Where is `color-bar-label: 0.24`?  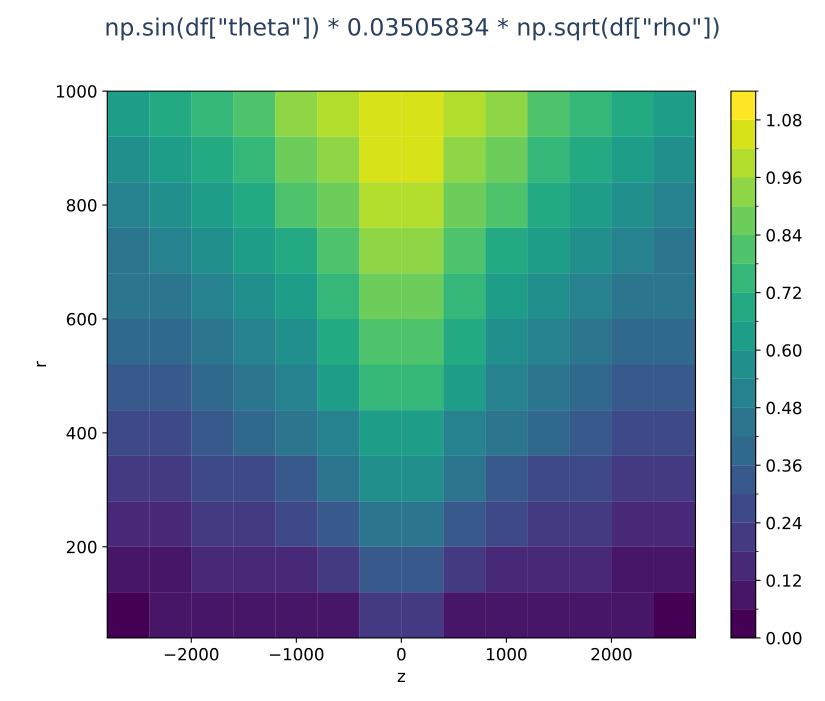
color-bar-label: 0.24 is located at coordinates (784, 523).